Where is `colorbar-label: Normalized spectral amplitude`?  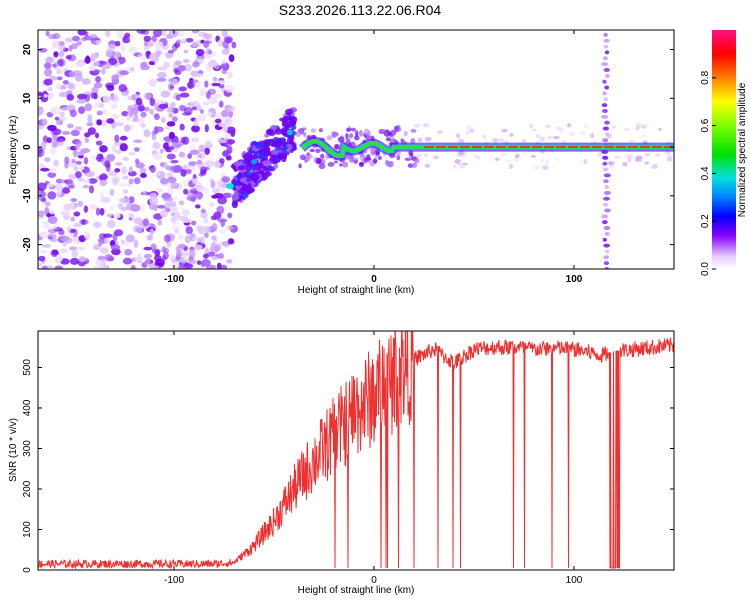 colorbar-label: Normalized spectral amplitude is located at coordinates (742, 149).